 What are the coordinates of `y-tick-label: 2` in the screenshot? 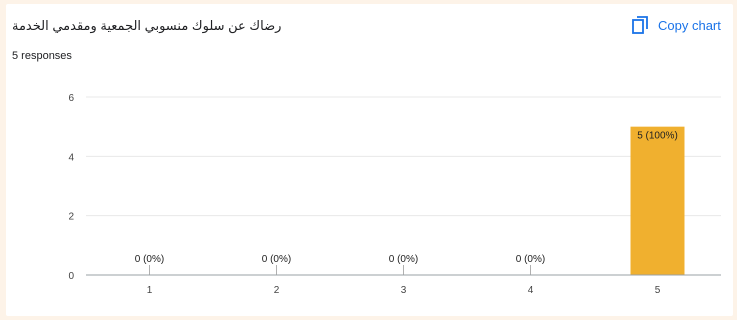 It's located at (71, 217).